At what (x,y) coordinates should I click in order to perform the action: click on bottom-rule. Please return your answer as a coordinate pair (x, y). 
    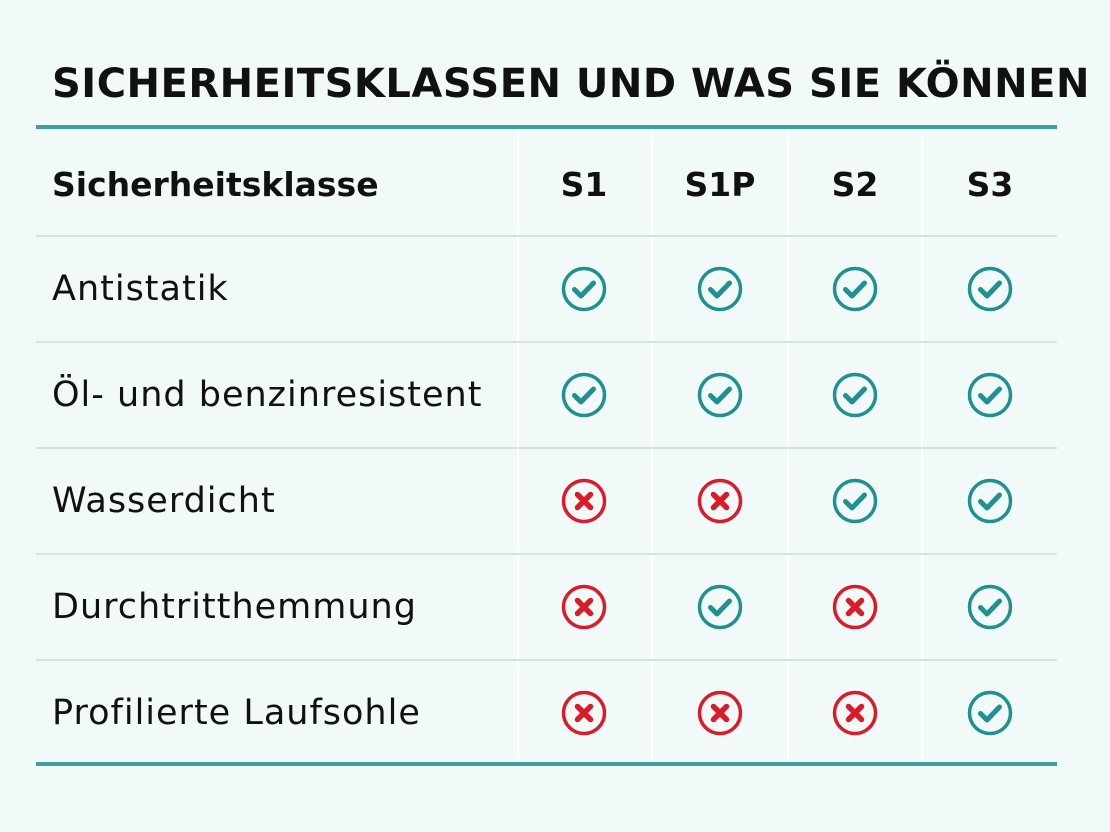
    Looking at the image, I should click on (546, 764).